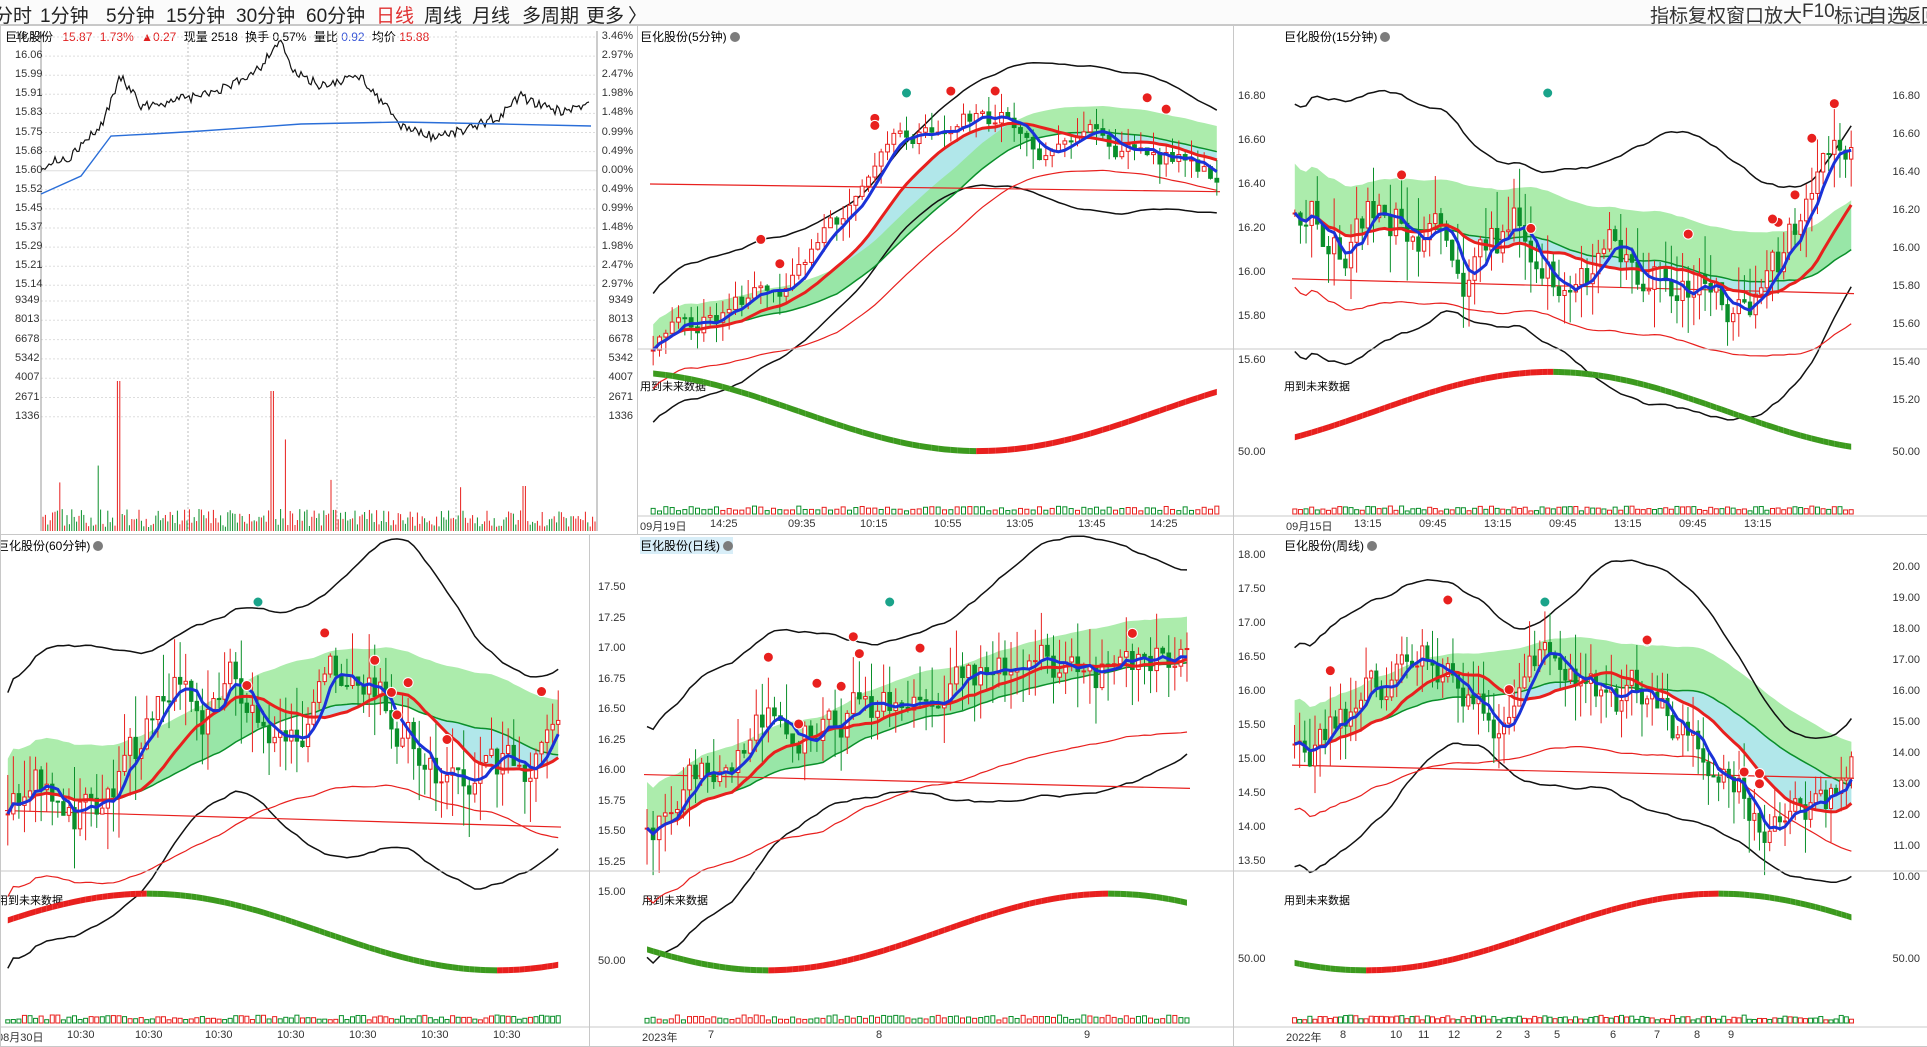 This screenshot has width=1927, height=1047. Describe the element at coordinates (617, 265) in the screenshot. I see `pct-tick-label: 2.47%` at that location.